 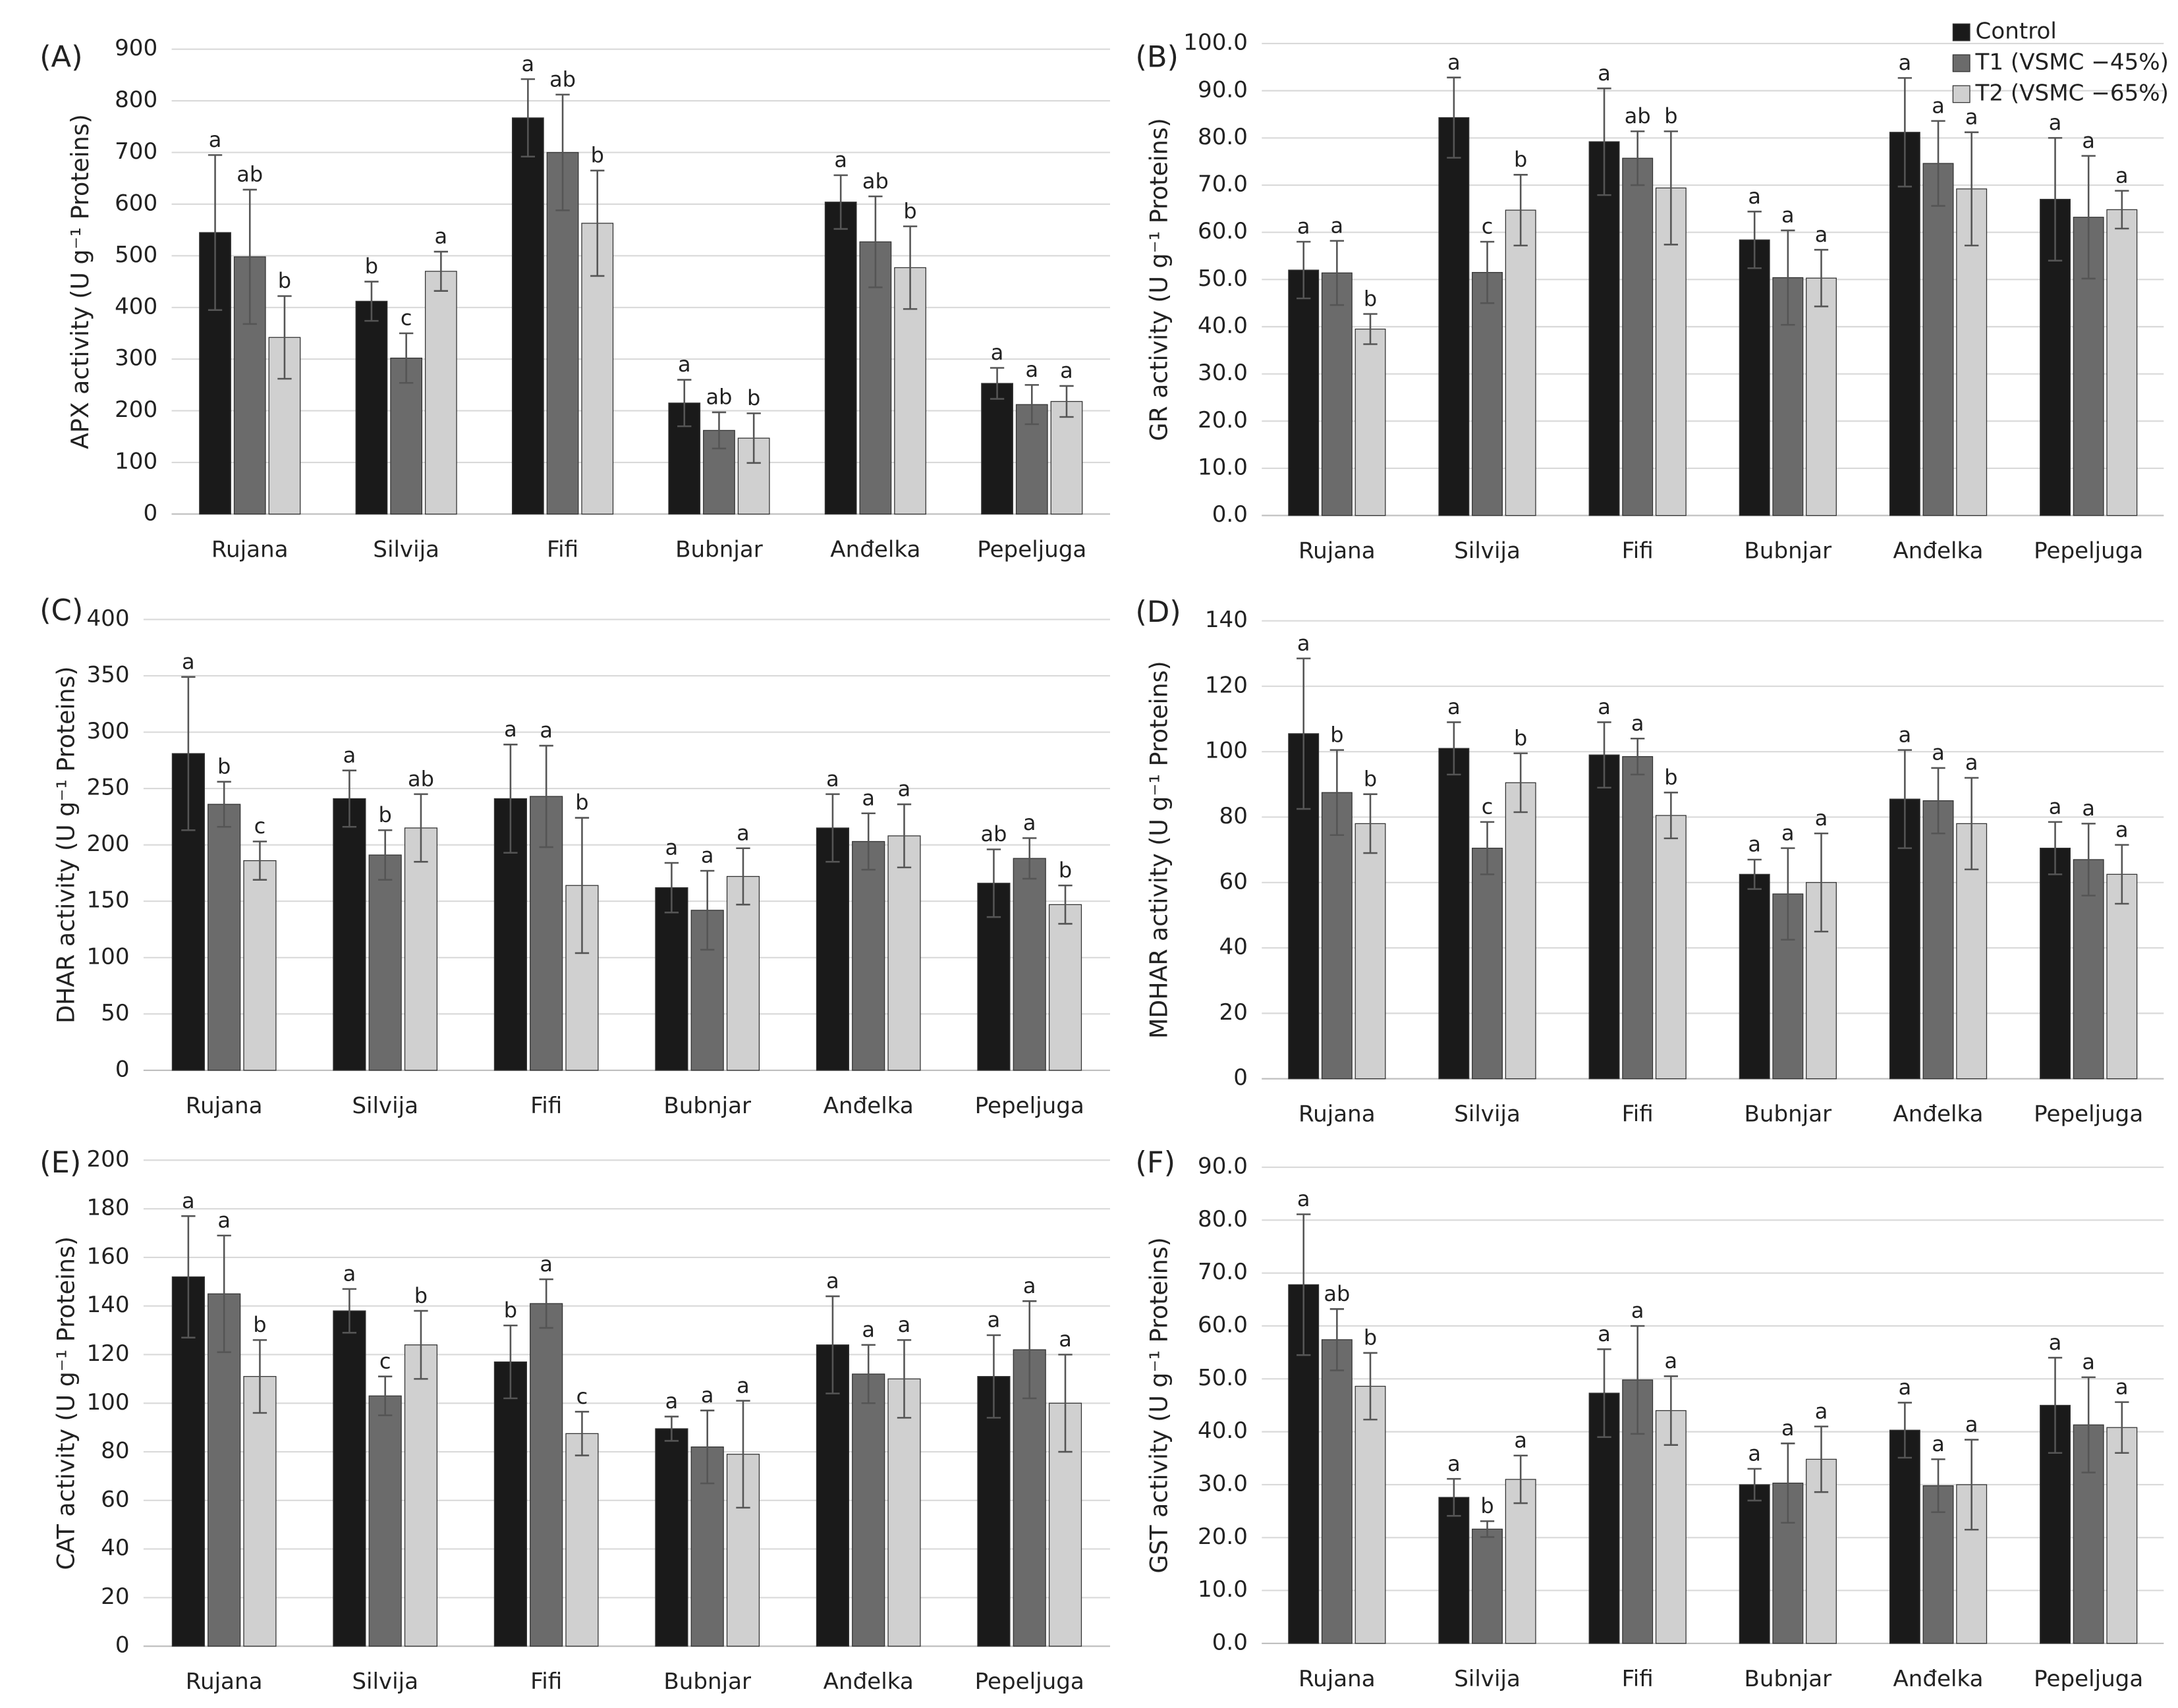 I want to click on y-tick-label: 60.0, so click(x=1223, y=231).